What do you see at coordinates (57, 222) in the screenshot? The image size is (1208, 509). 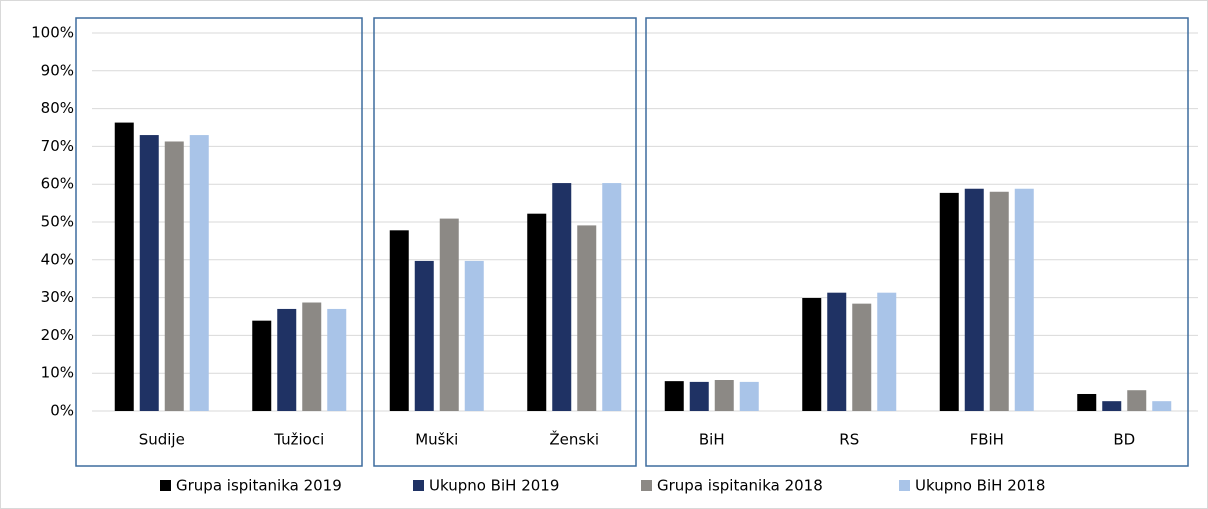 I see `y-tick-label: 50%` at bounding box center [57, 222].